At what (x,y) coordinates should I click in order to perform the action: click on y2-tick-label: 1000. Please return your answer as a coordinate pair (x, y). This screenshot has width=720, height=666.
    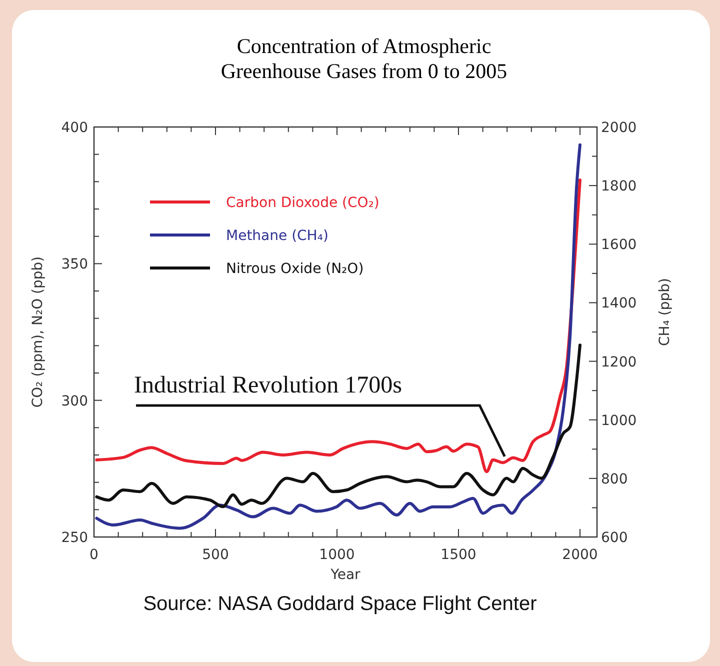
    Looking at the image, I should click on (619, 420).